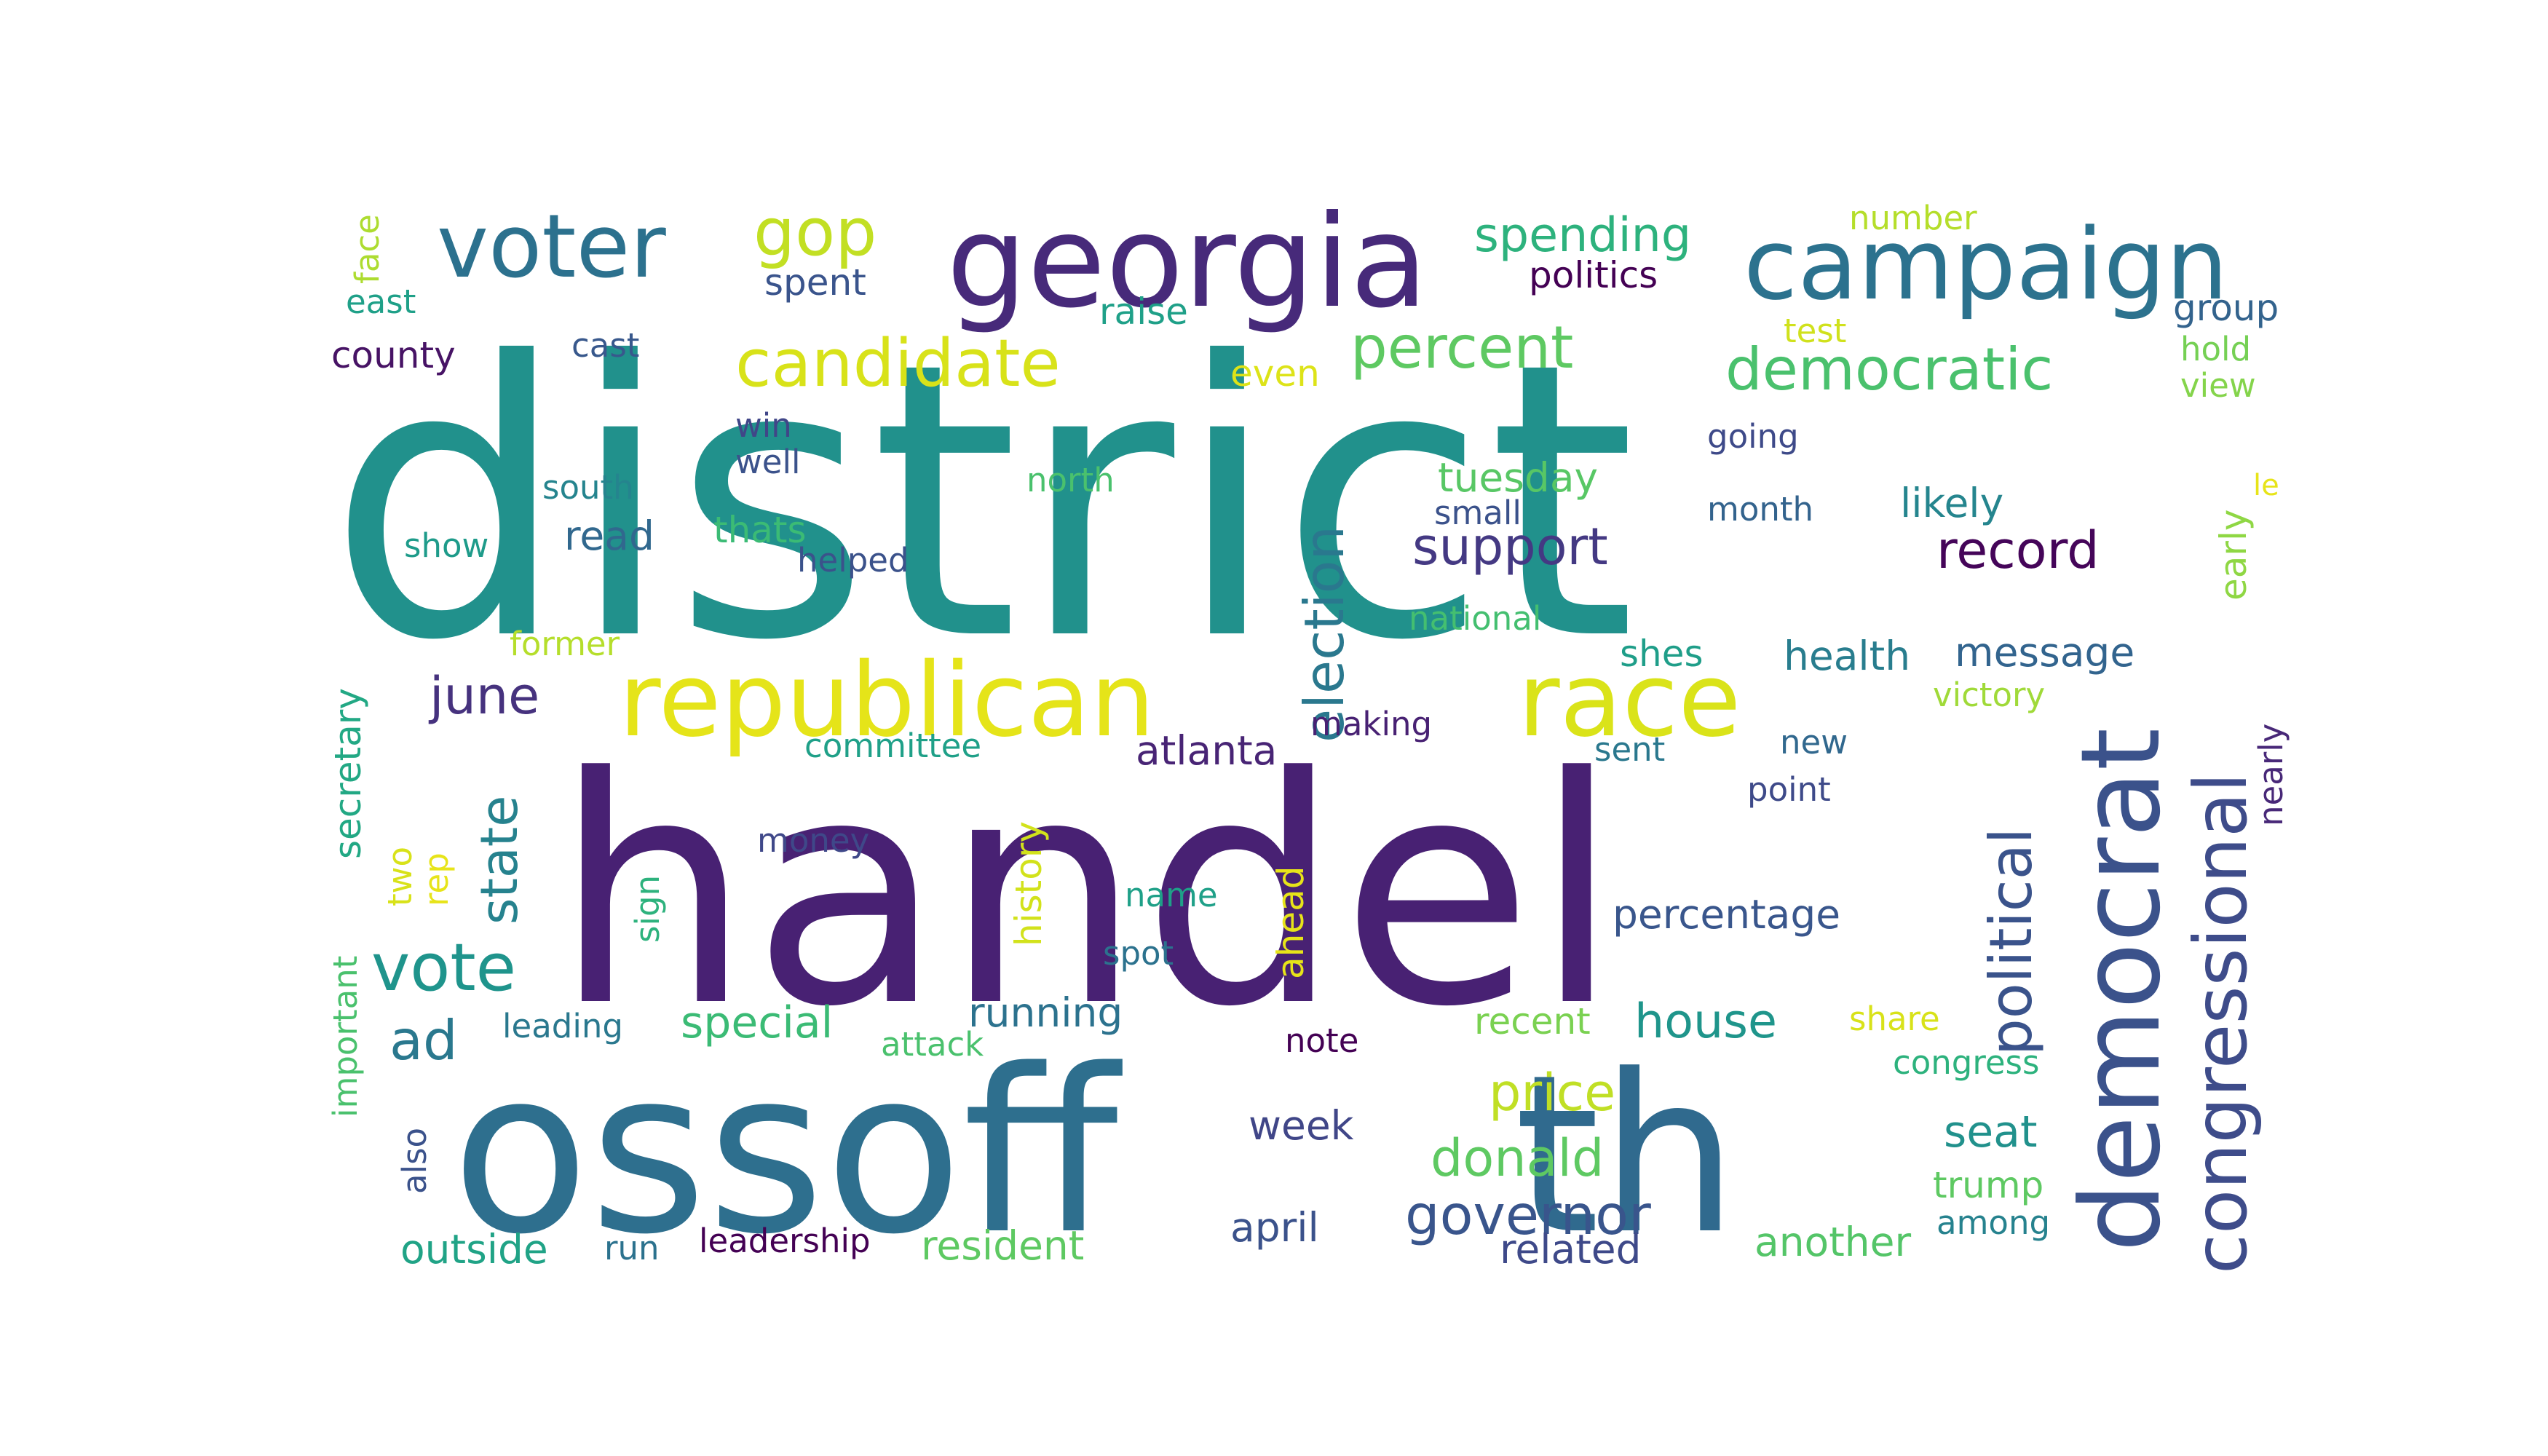 This screenshot has width=2548, height=1456. What do you see at coordinates (932, 1044) in the screenshot?
I see `word-attack: attack` at bounding box center [932, 1044].